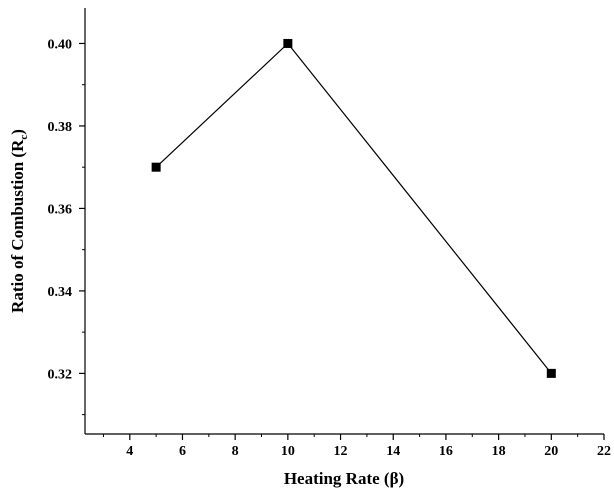  I want to click on x-tick-label: 20, so click(551, 451).